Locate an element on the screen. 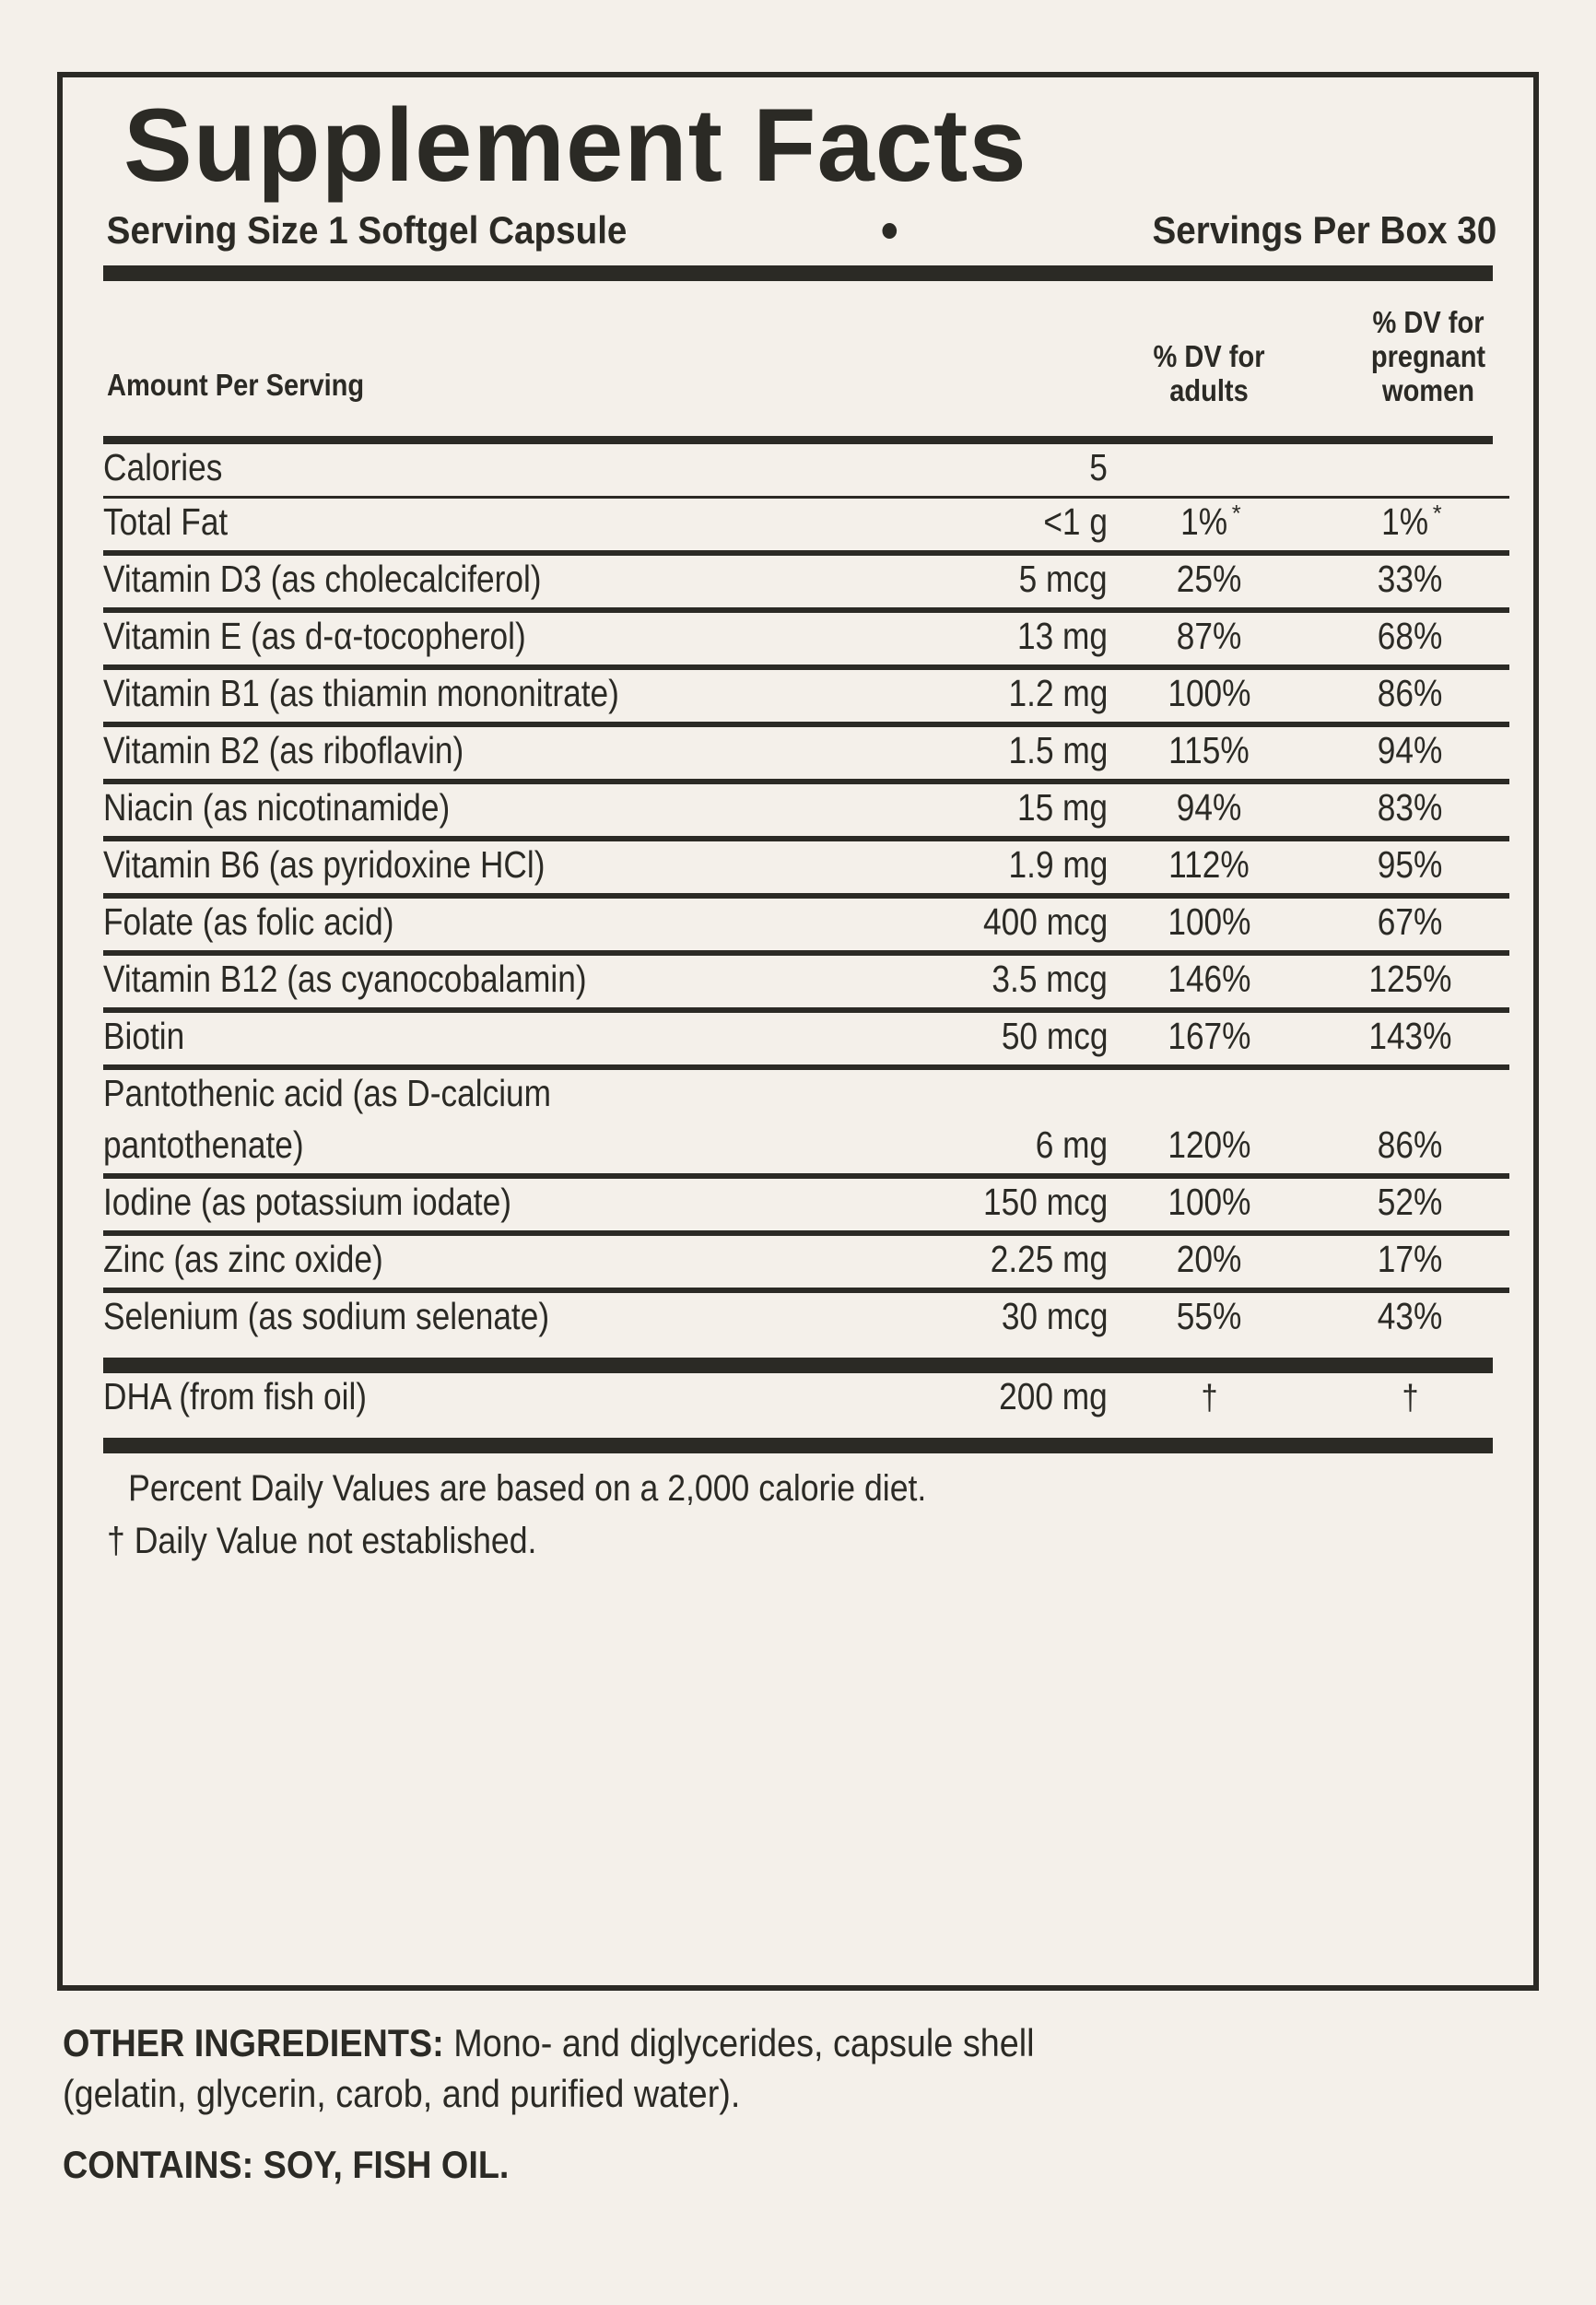  amount-per-serving-header: Amount Per Serving is located at coordinates (236, 385).